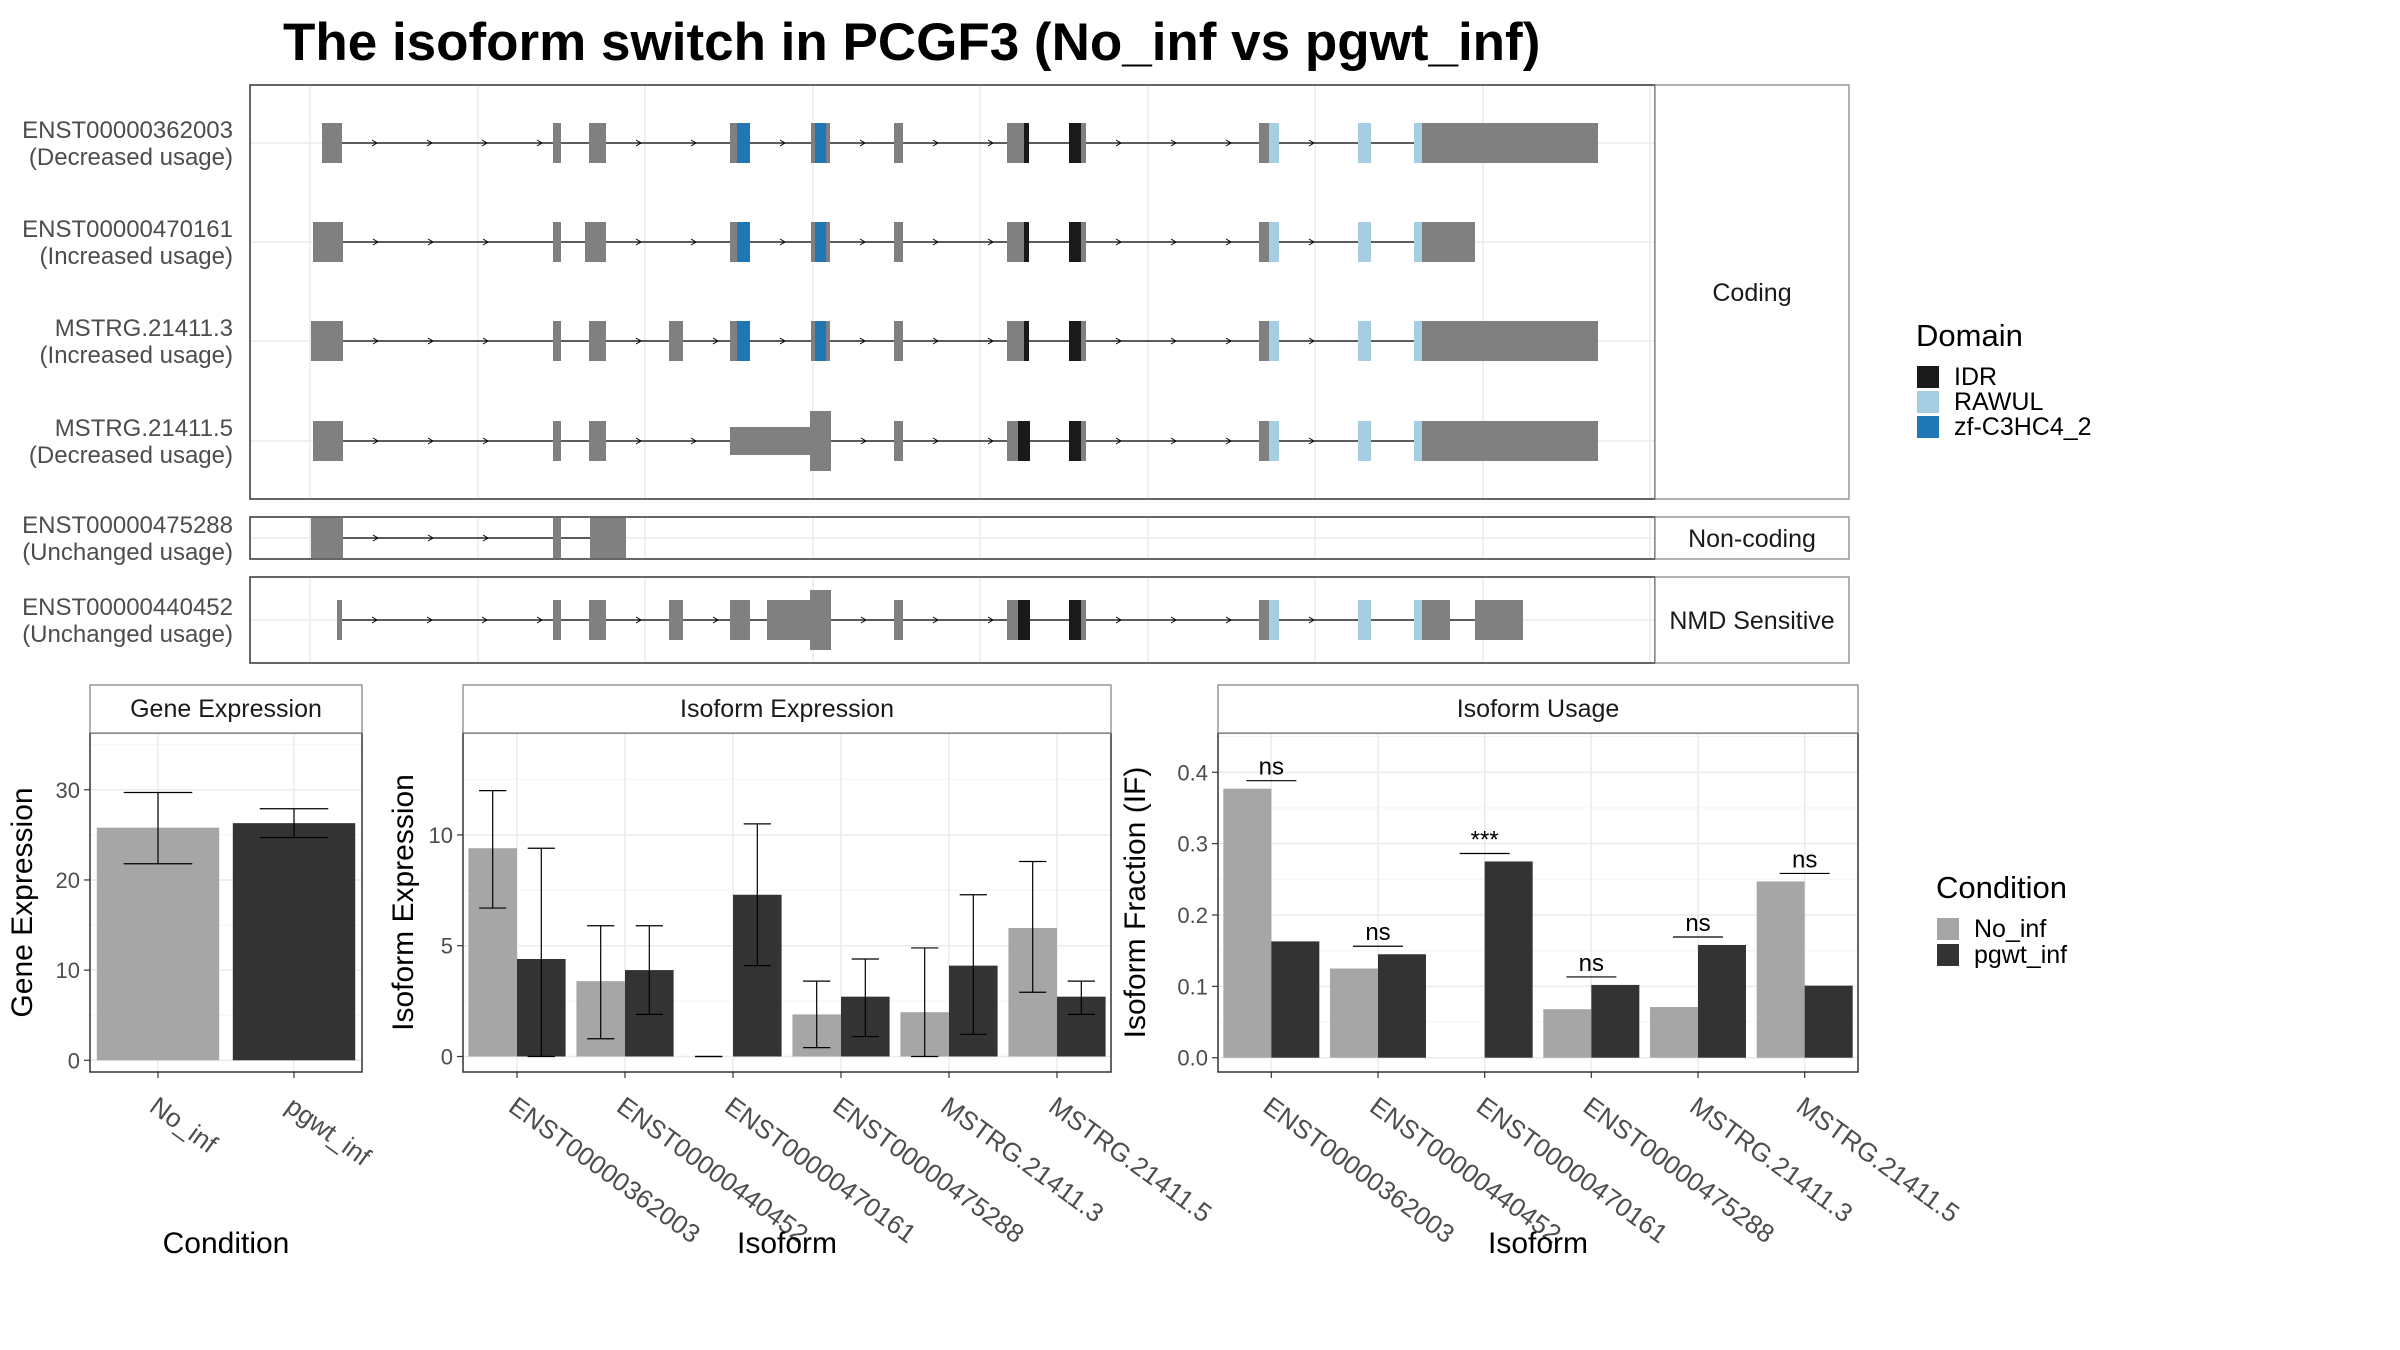 The height and width of the screenshot is (1350, 2400). I want to click on y-tick-label: 0.0, so click(1192, 1058).